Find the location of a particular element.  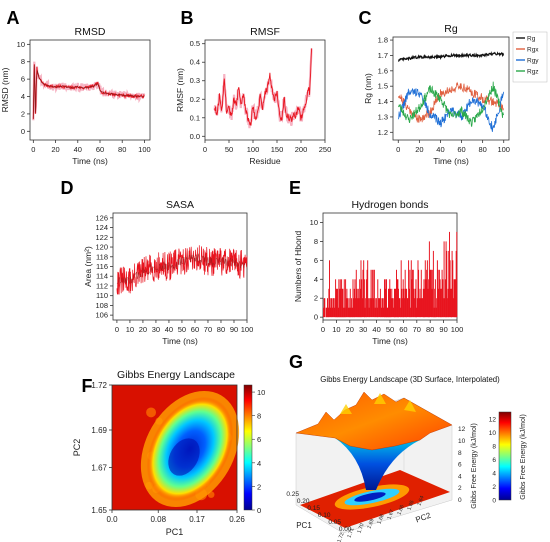

colorbar-tick-label: 12 is located at coordinates (493, 419).